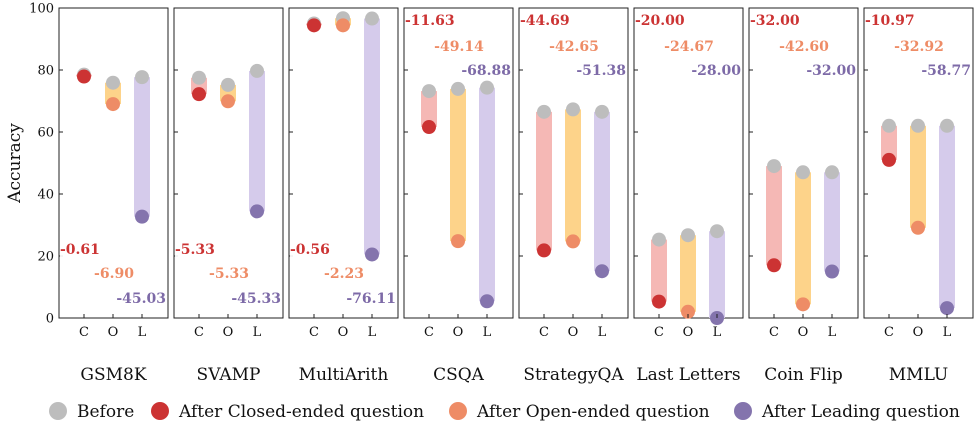 The height and width of the screenshot is (427, 974). What do you see at coordinates (343, 196) in the screenshot?
I see `panel-multiarith: C O L -0.56 -2.23 -76.11 MultiArith` at bounding box center [343, 196].